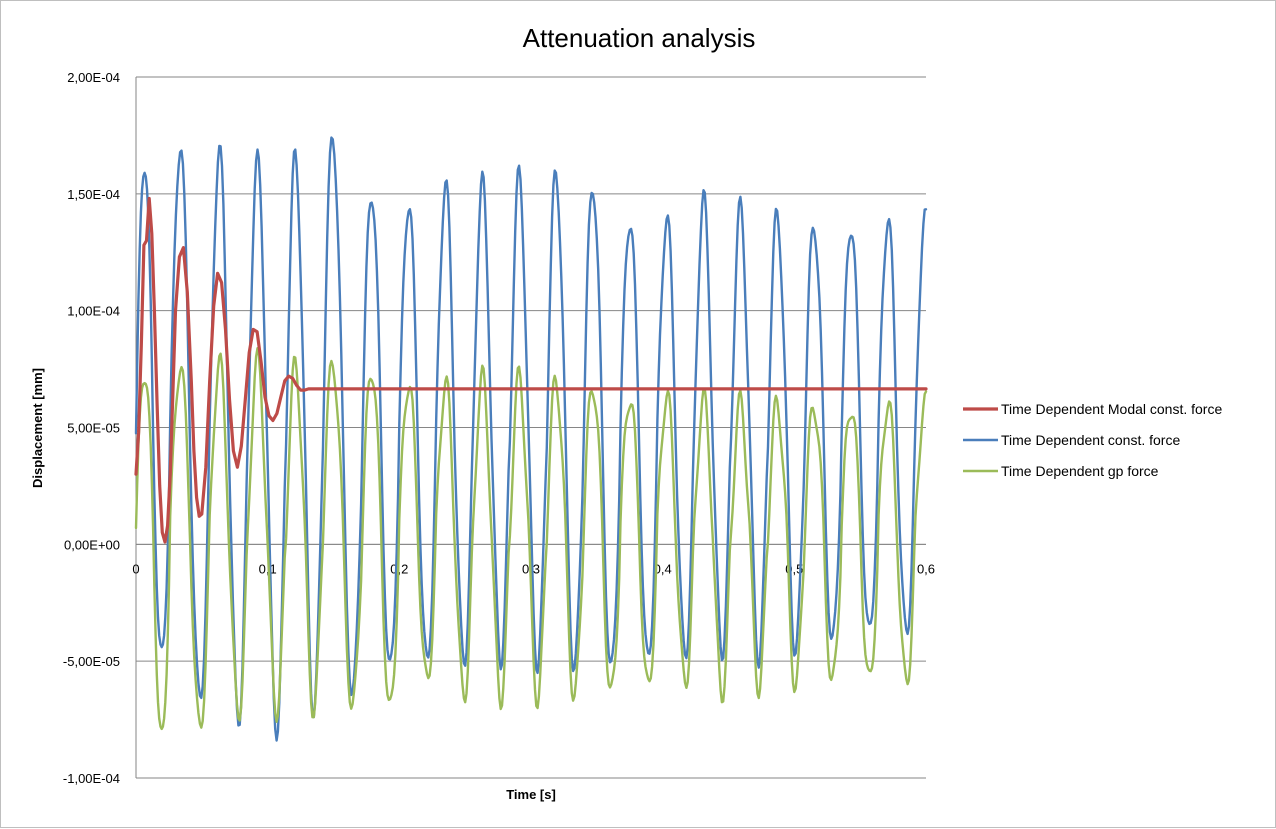 The width and height of the screenshot is (1276, 829). What do you see at coordinates (663, 568) in the screenshot?
I see `x-tick-label-4: 0,4` at bounding box center [663, 568].